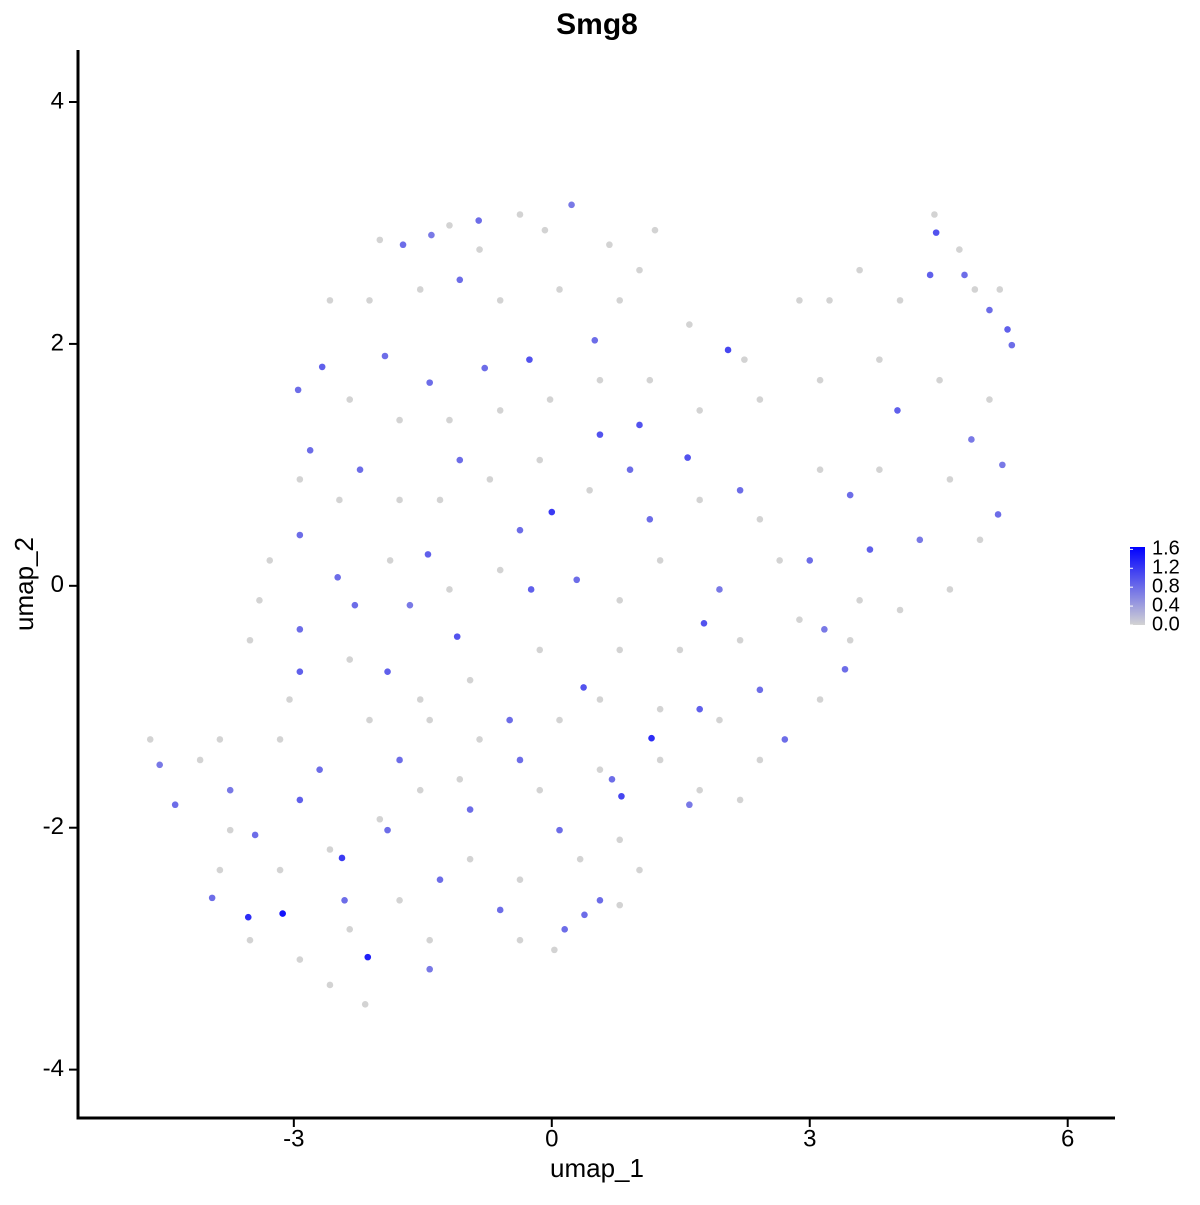 This screenshot has width=1200, height=1205. What do you see at coordinates (293, 1138) in the screenshot?
I see `x-tick-label: -3` at bounding box center [293, 1138].